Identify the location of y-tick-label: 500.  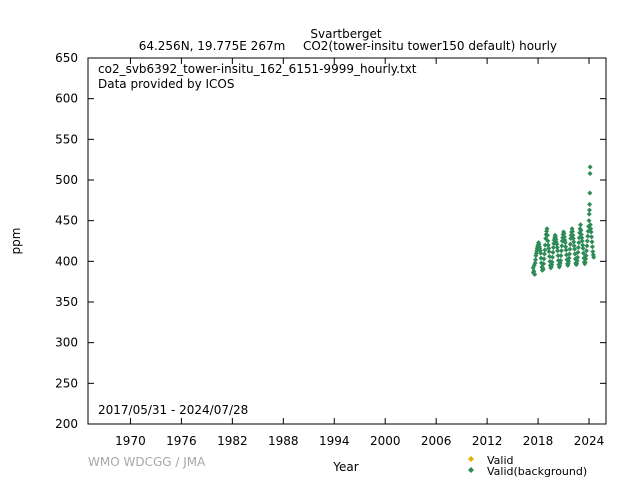
(66, 180).